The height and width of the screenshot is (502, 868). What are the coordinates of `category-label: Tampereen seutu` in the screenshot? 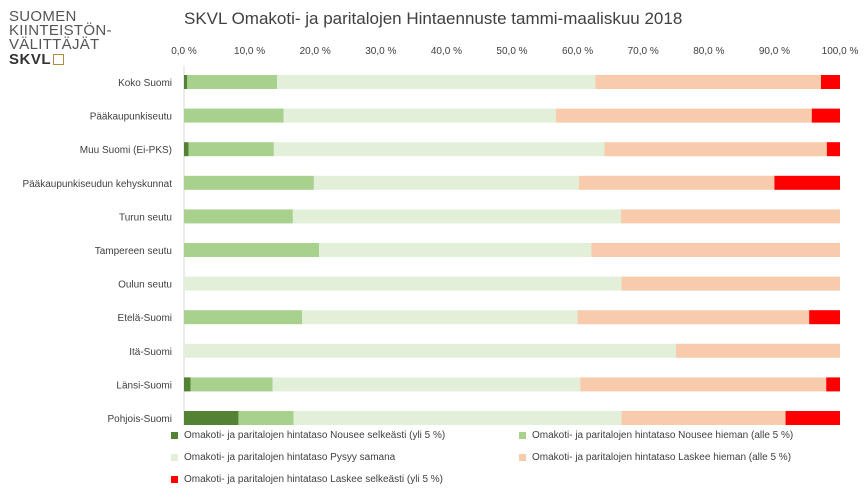 It's located at (133, 251).